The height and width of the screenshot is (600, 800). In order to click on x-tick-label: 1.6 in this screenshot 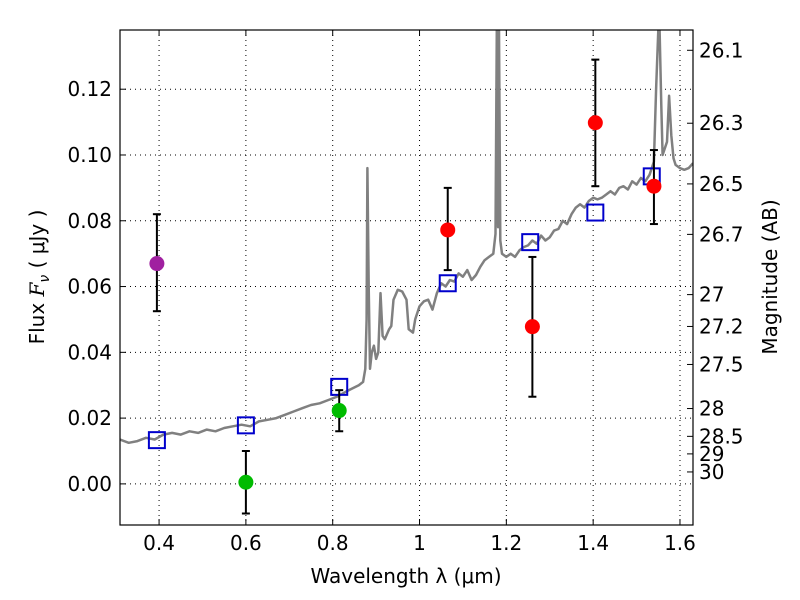, I will do `click(680, 543)`.